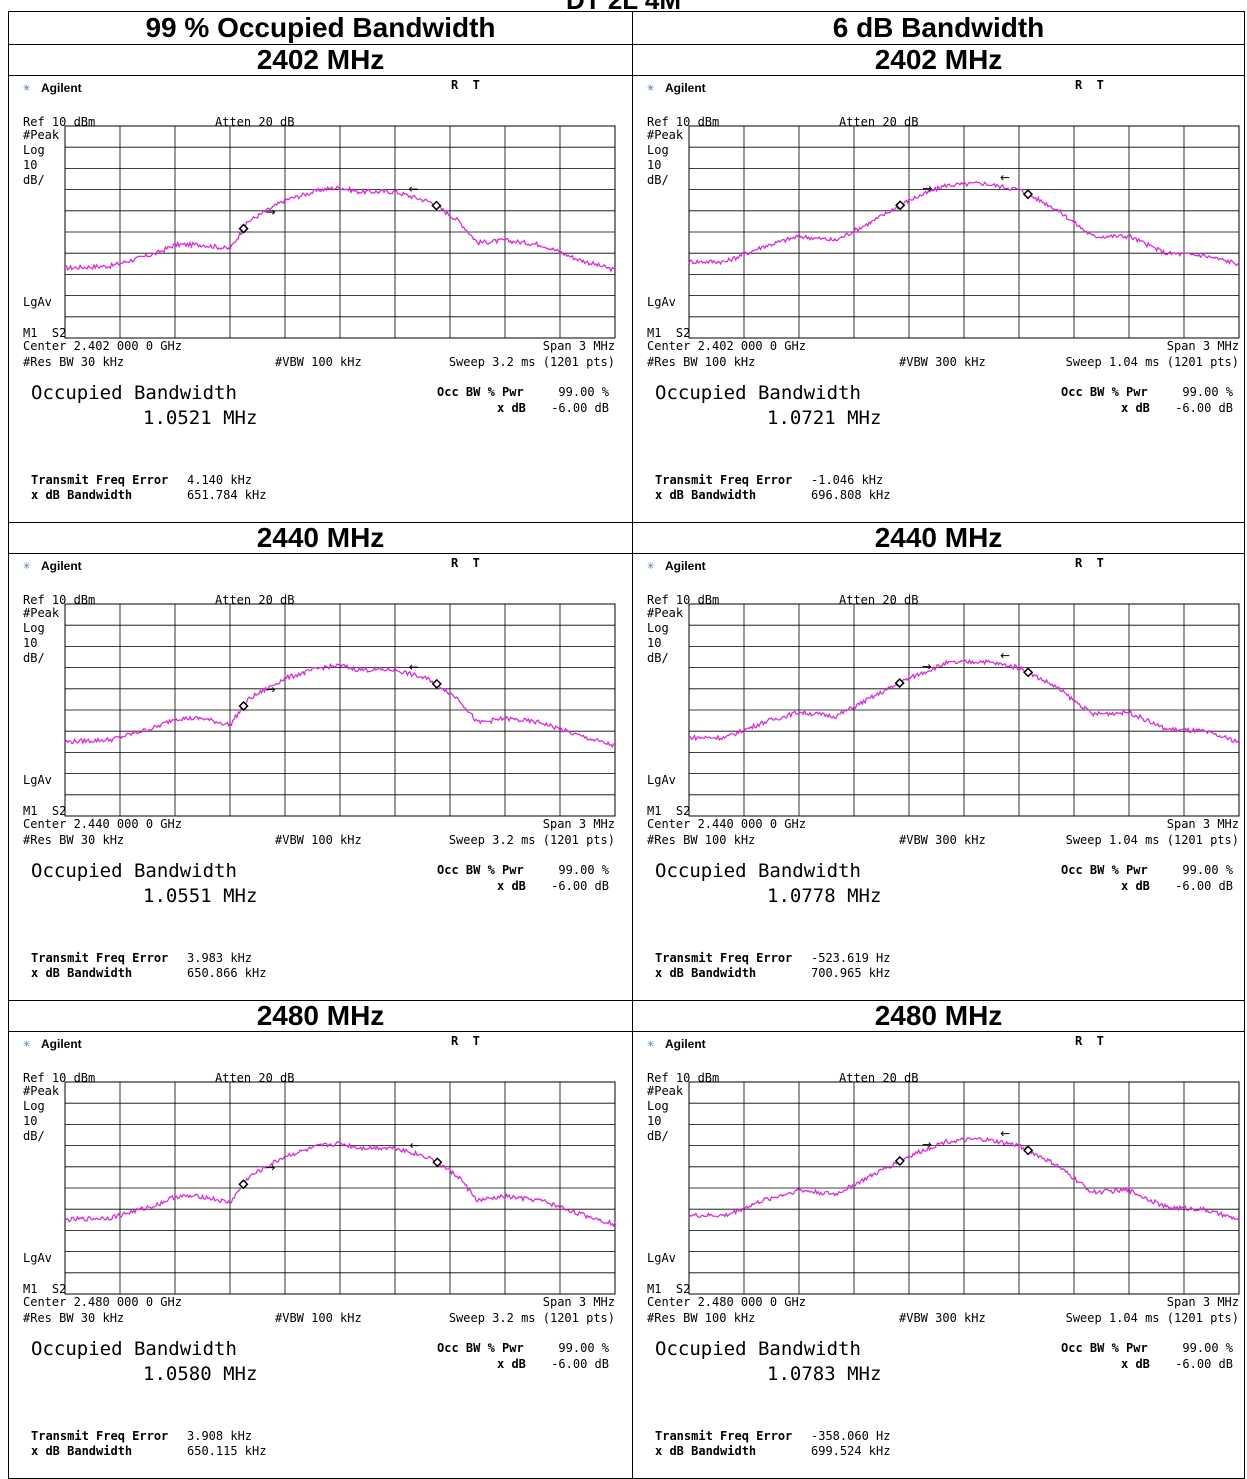 This screenshot has height=1479, width=1247. I want to click on resolution-bandwidth: #Res BW 30 kHz, so click(74, 840).